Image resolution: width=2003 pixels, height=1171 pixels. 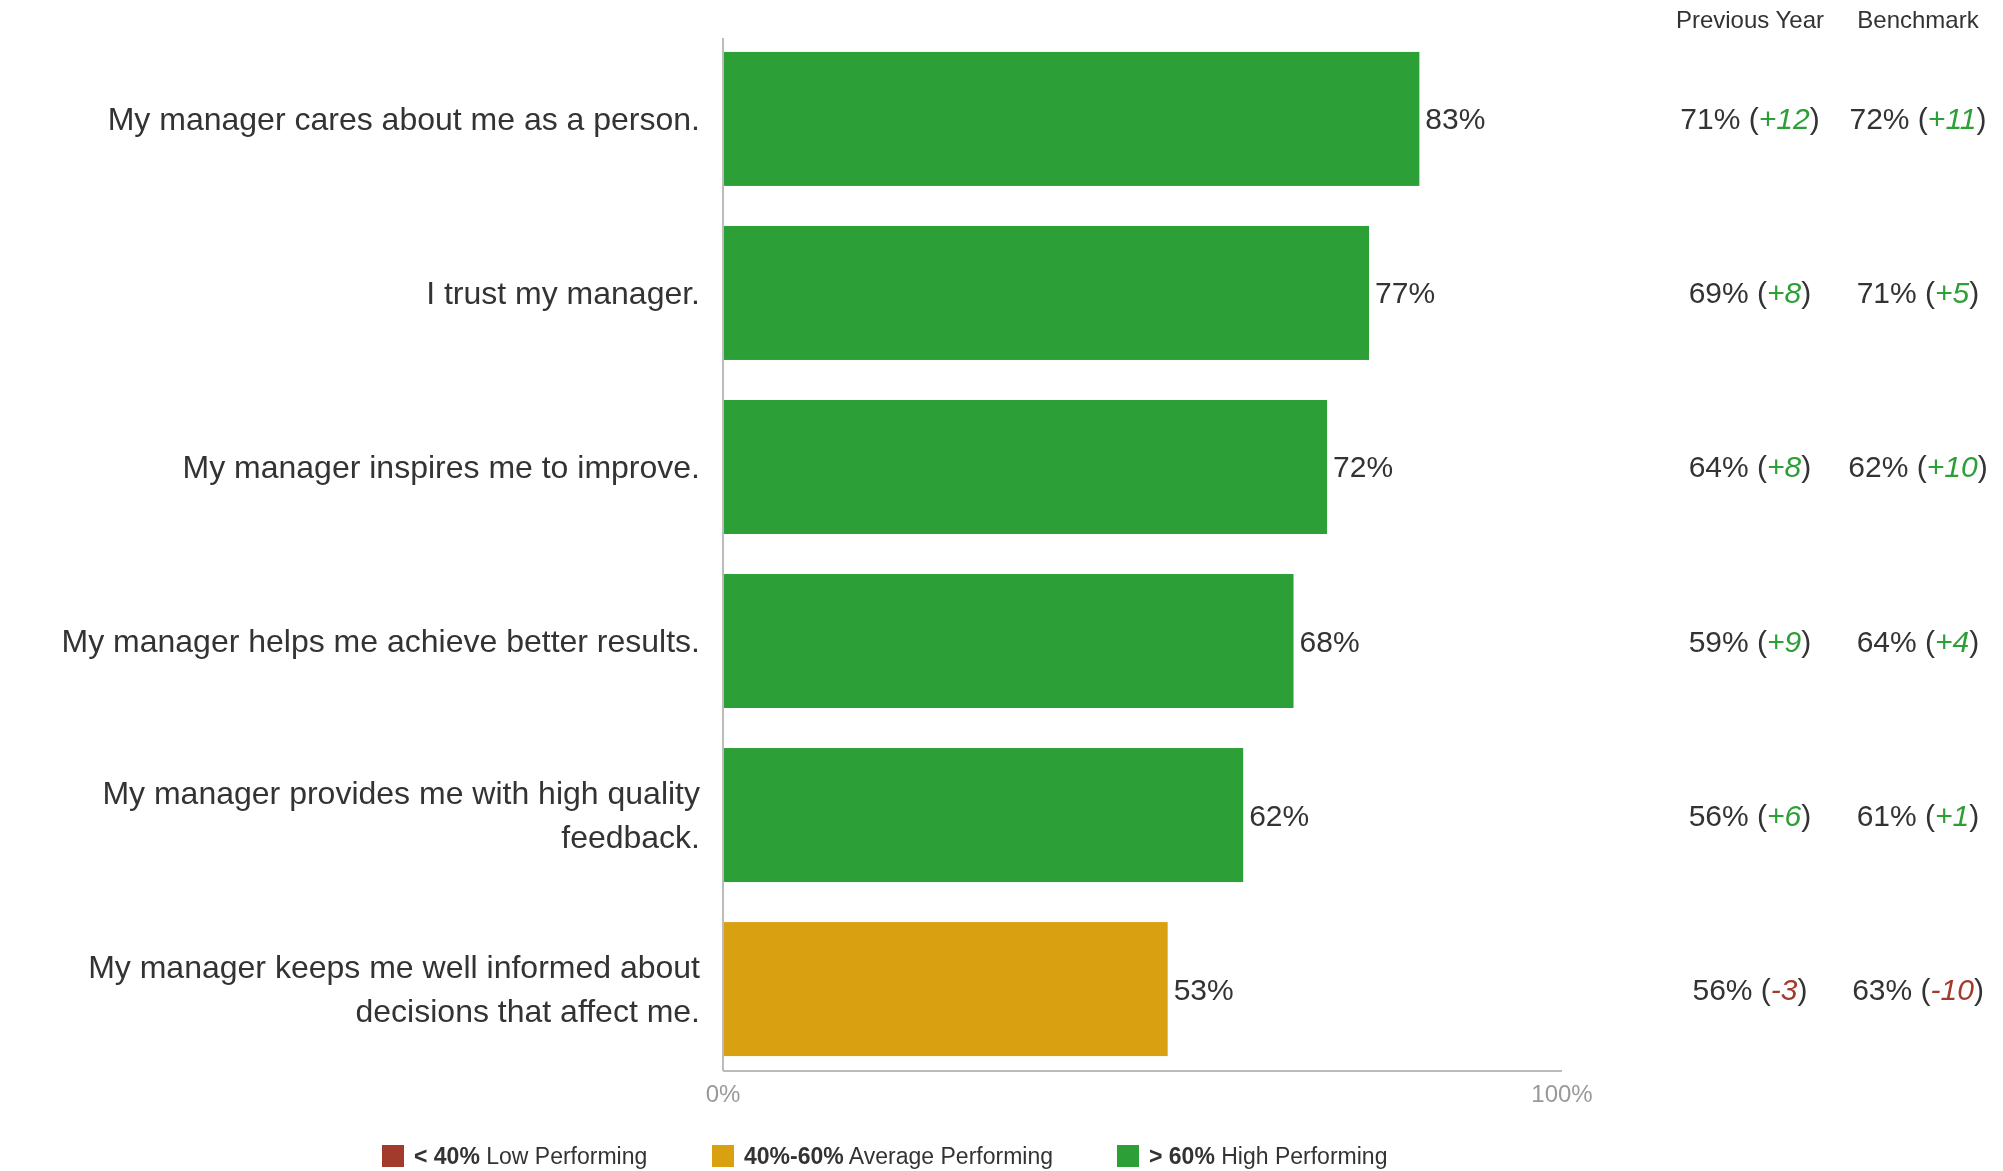 What do you see at coordinates (1203, 989) in the screenshot?
I see `data-label: 53%` at bounding box center [1203, 989].